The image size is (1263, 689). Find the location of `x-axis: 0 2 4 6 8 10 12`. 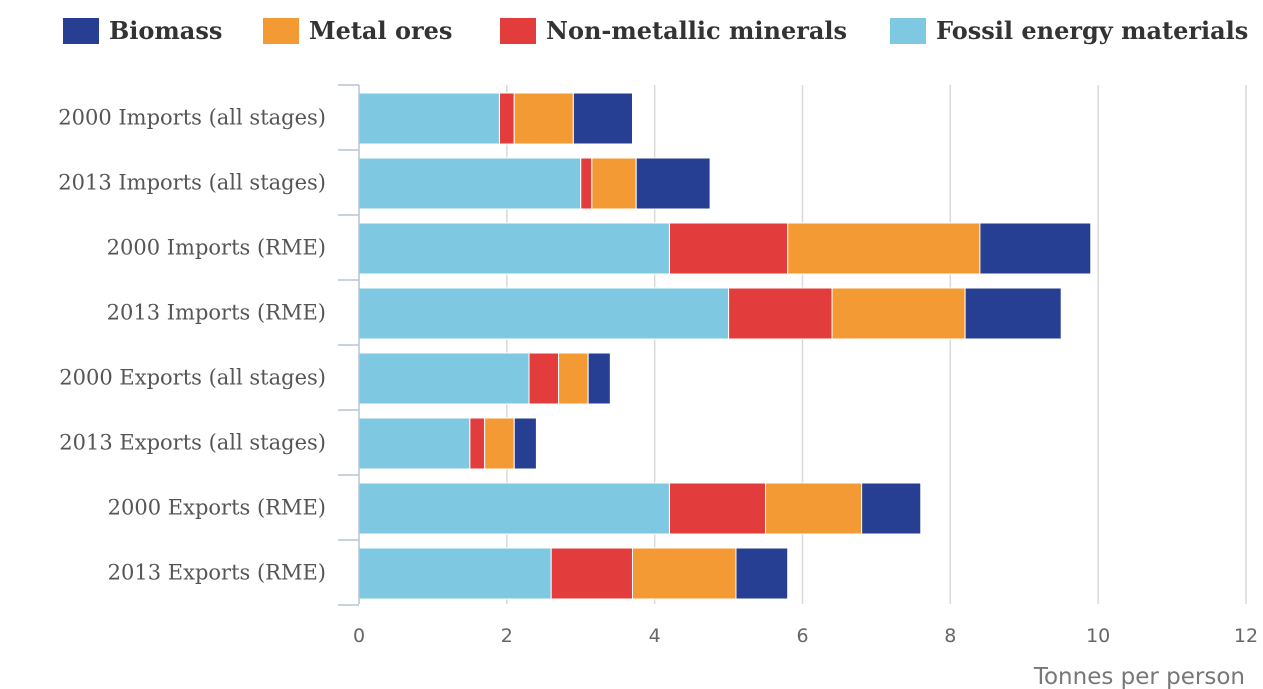

x-axis: 0 2 4 6 8 10 12 is located at coordinates (805, 636).